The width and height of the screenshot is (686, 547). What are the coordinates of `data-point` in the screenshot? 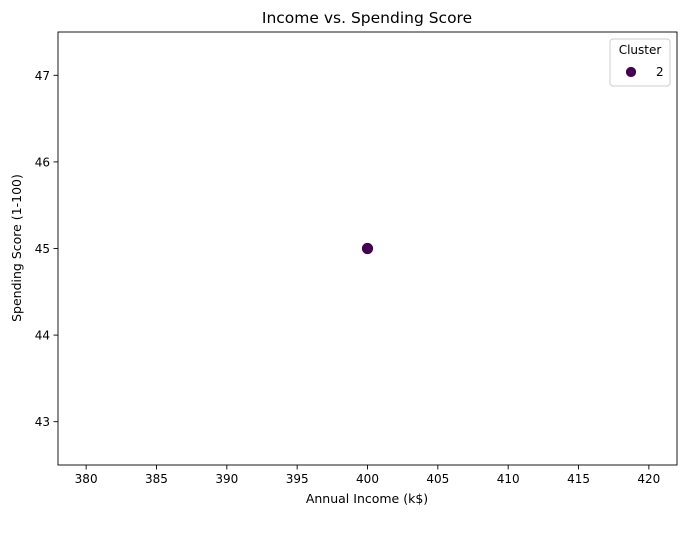 It's located at (367, 248).